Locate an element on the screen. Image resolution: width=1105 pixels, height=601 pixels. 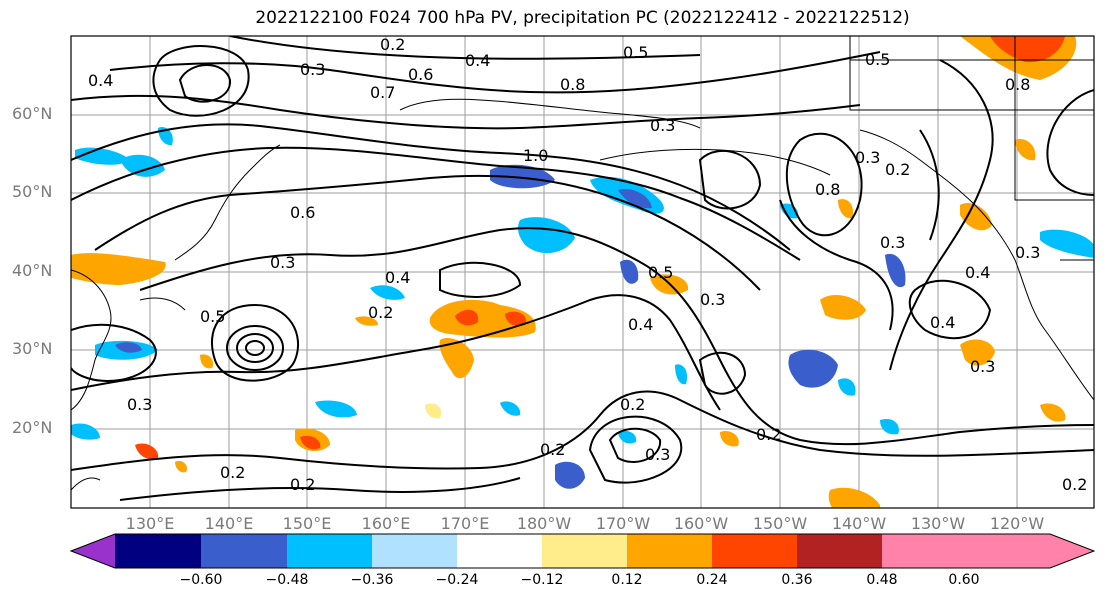
lon-label: 120°W is located at coordinates (1017, 523).